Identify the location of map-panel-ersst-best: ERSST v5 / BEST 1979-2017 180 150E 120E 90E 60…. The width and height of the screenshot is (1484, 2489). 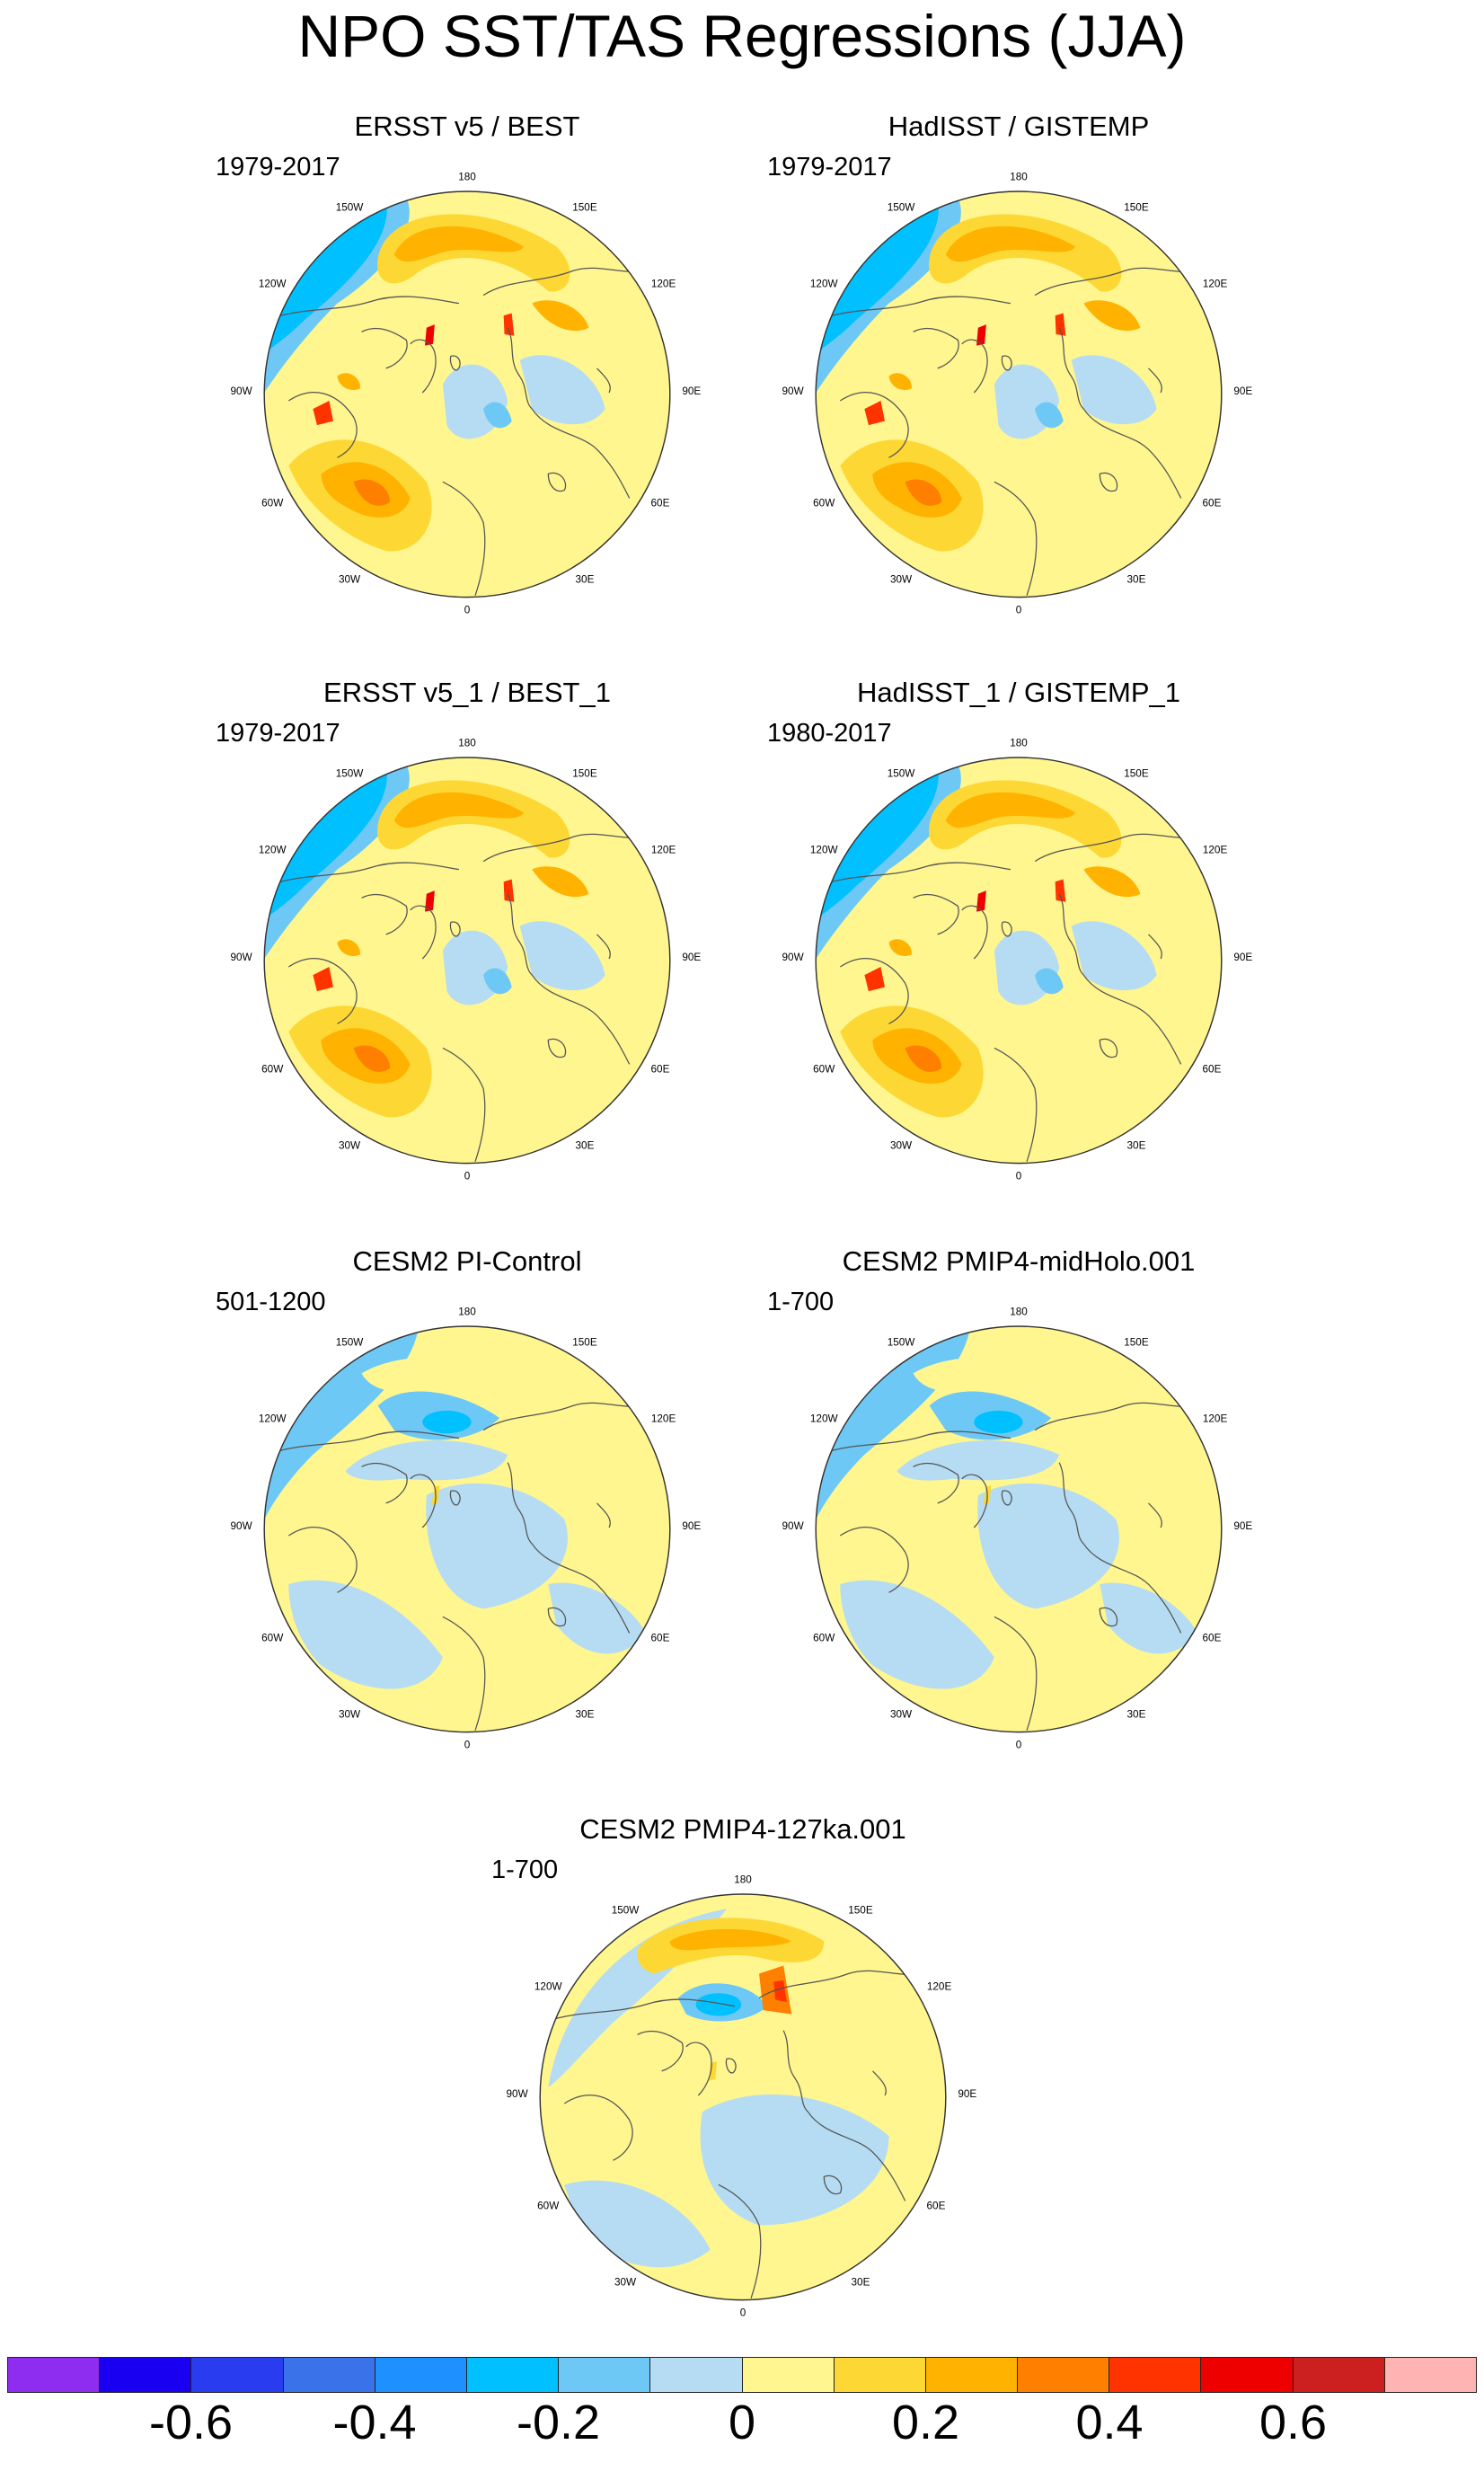
(467, 407).